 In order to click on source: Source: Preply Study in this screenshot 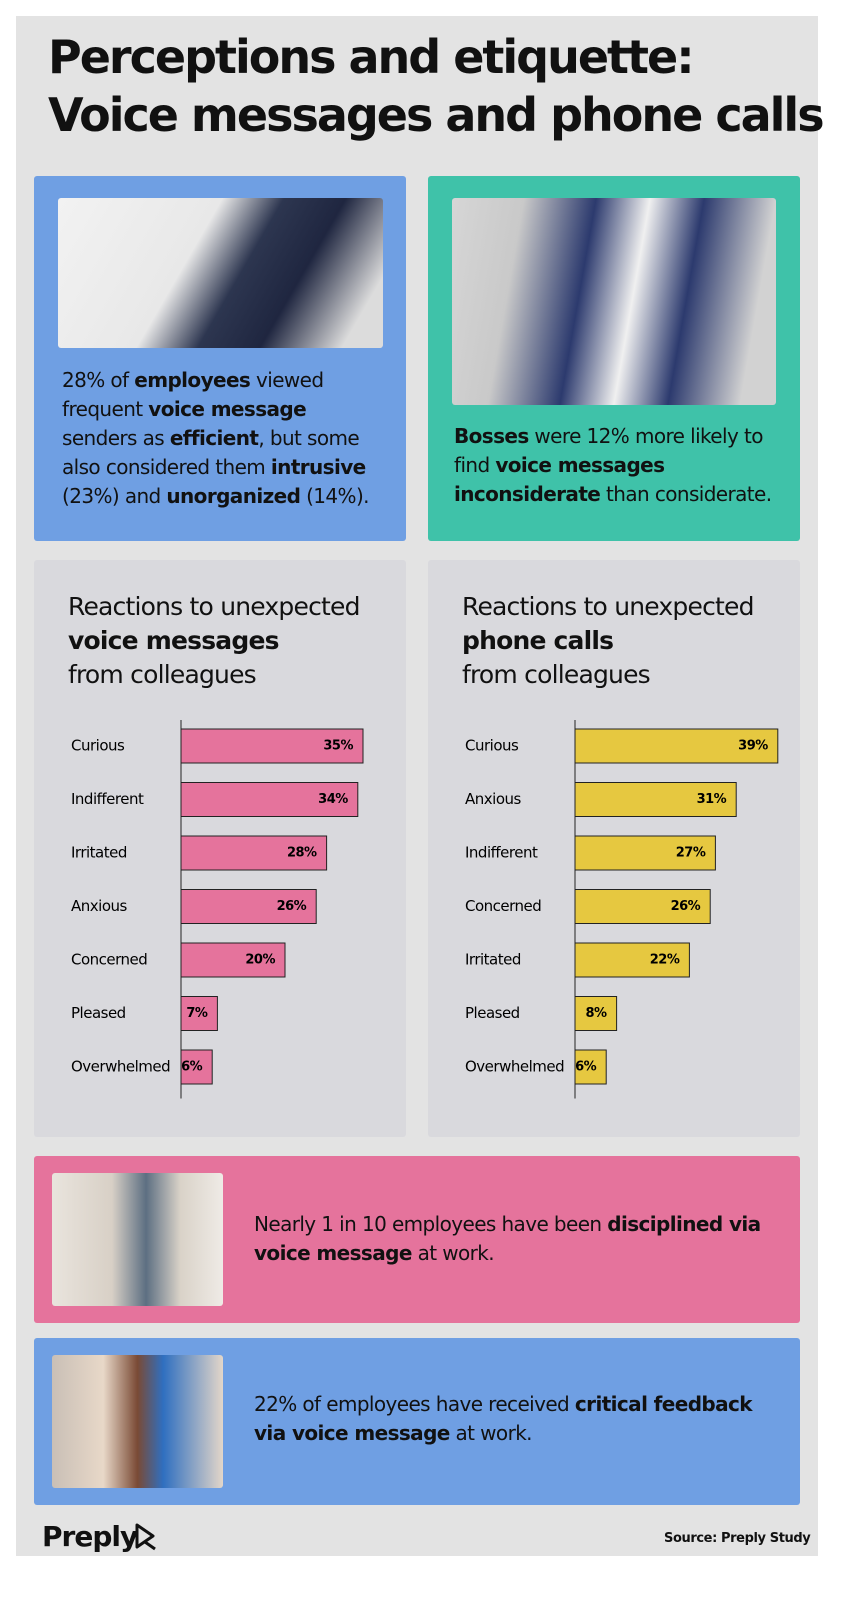, I will do `click(737, 1538)`.